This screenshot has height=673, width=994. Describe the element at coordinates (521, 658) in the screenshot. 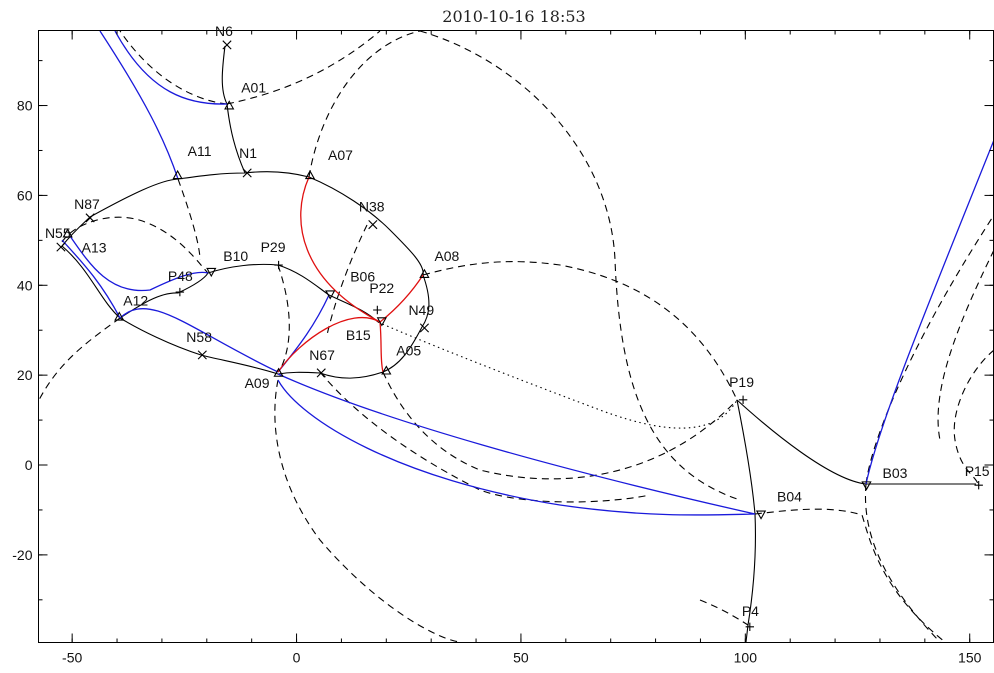

I see `x-tick-label: 50` at that location.